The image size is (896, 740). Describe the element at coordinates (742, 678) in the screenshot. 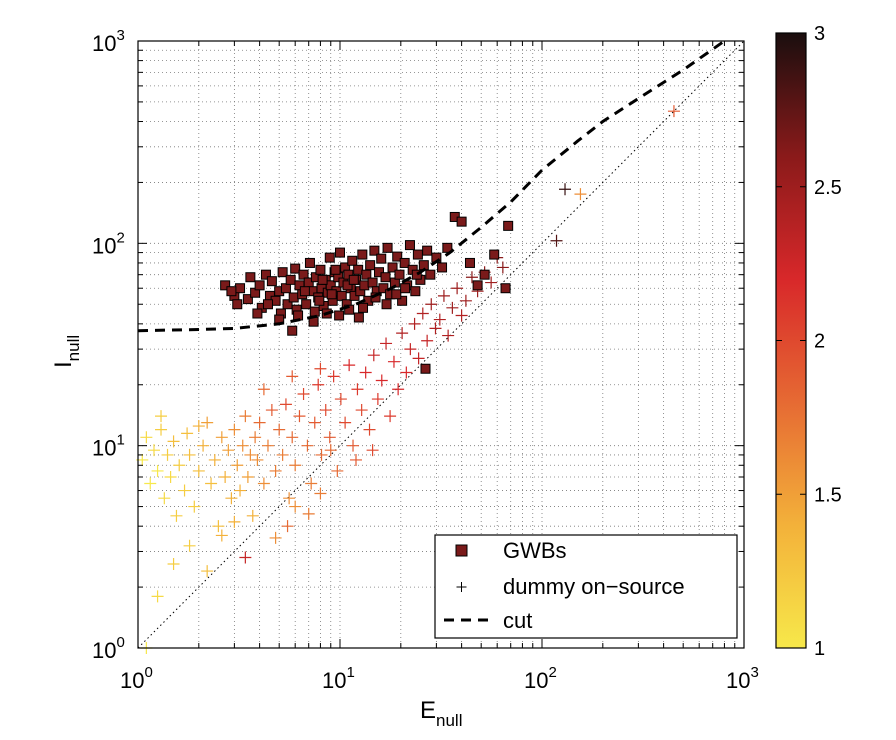

I see `x-tick-label: 10³` at that location.